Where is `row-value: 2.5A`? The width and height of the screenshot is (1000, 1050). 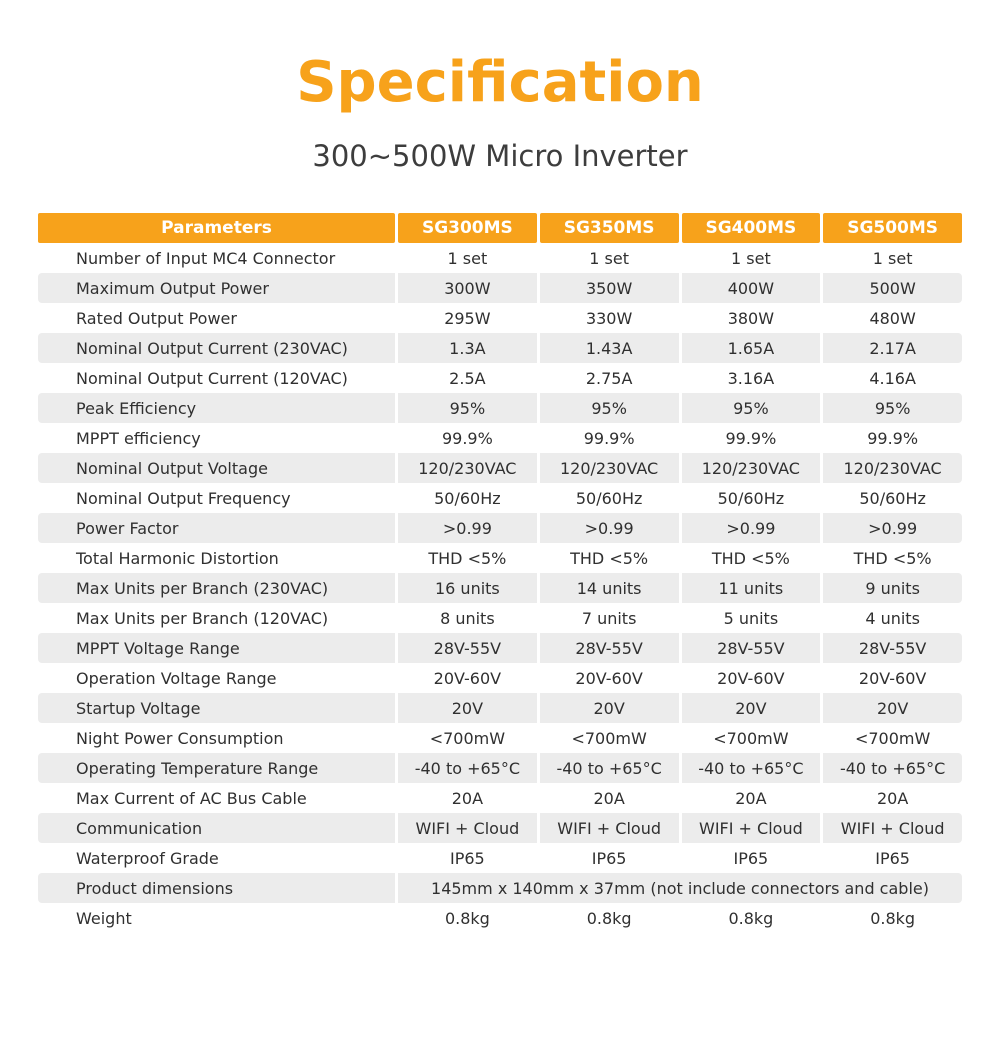
row-value: 2.5A is located at coordinates (467, 378).